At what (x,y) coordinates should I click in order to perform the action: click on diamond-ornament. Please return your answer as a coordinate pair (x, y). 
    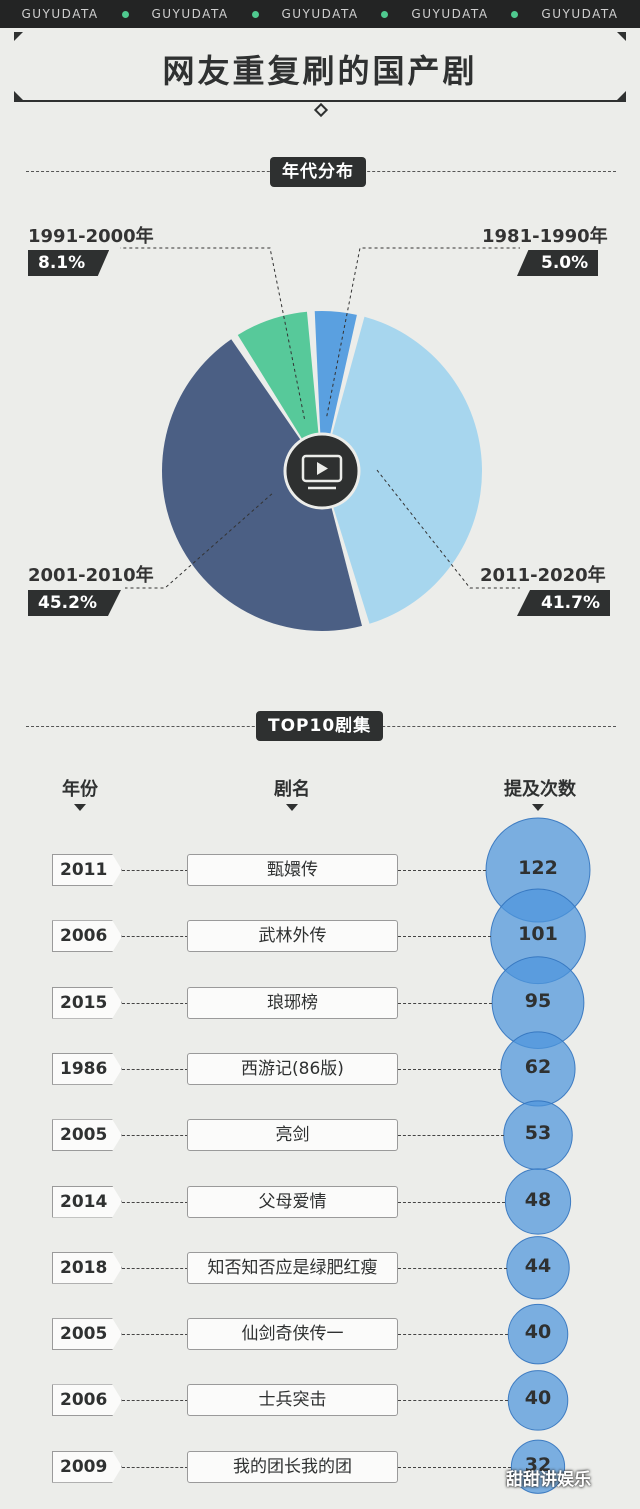
    Looking at the image, I should click on (321, 110).